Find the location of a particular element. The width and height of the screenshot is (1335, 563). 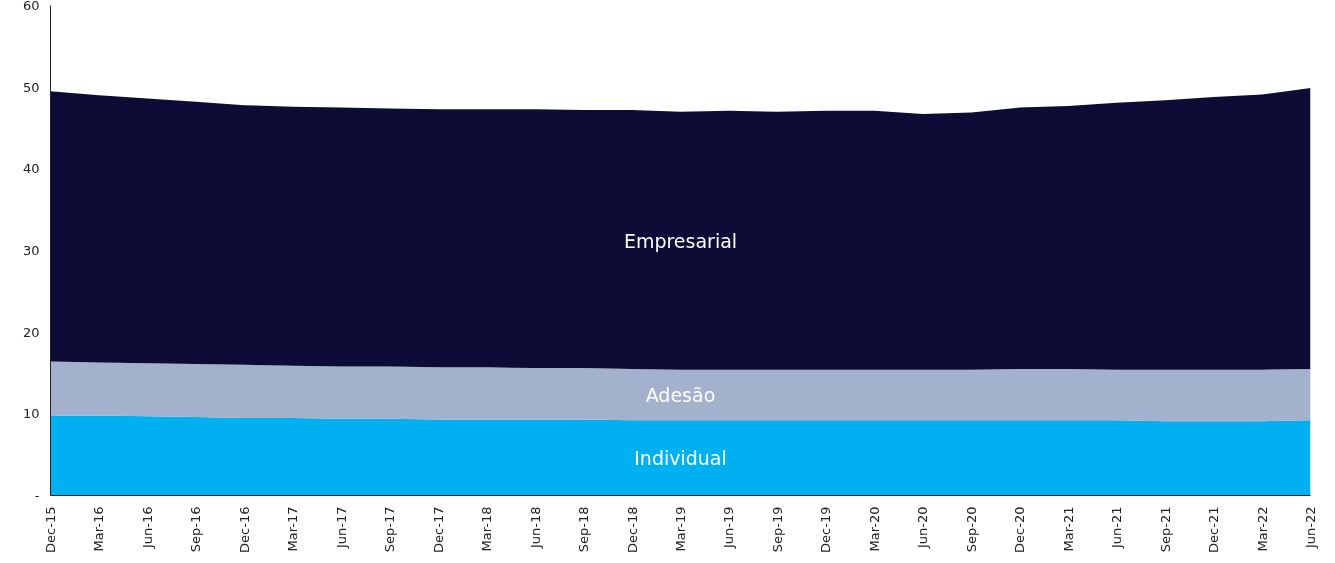

y-tick-label: 60 is located at coordinates (31, 6).